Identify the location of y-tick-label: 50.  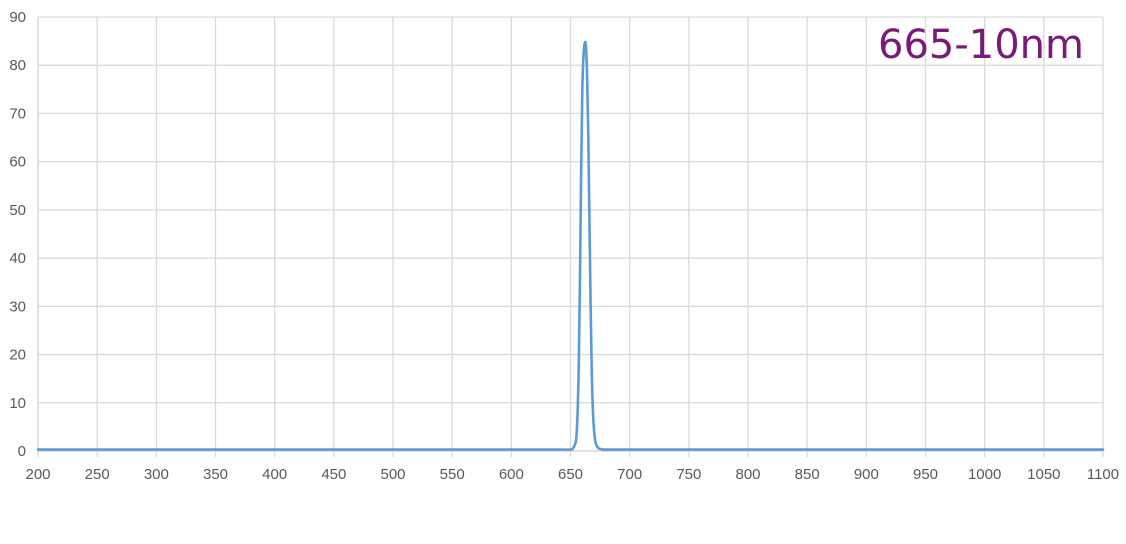
(17, 210).